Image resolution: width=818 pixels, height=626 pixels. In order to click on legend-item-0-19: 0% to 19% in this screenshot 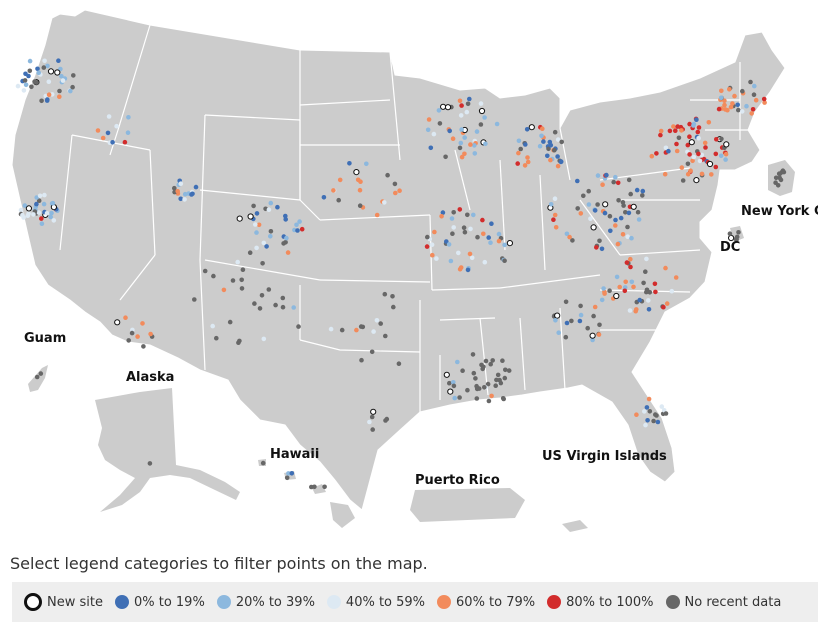, I will do `click(159, 602)`.